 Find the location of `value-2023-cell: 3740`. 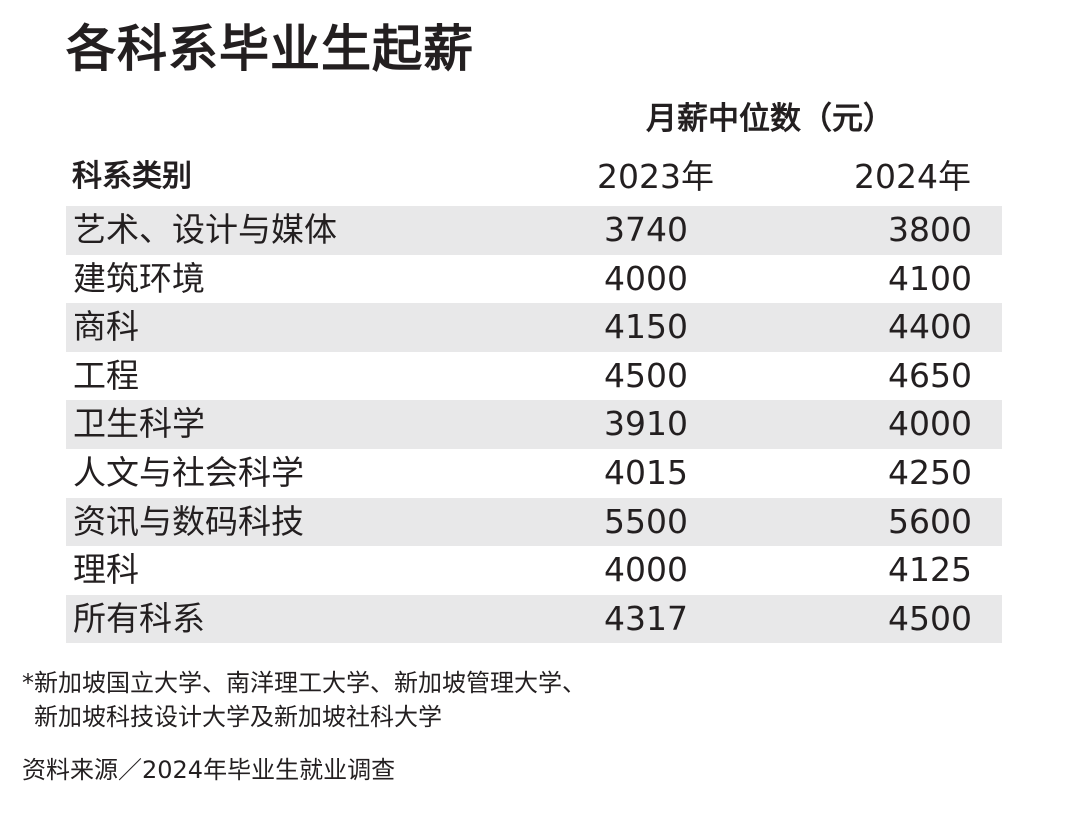

value-2023-cell: 3740 is located at coordinates (646, 229).